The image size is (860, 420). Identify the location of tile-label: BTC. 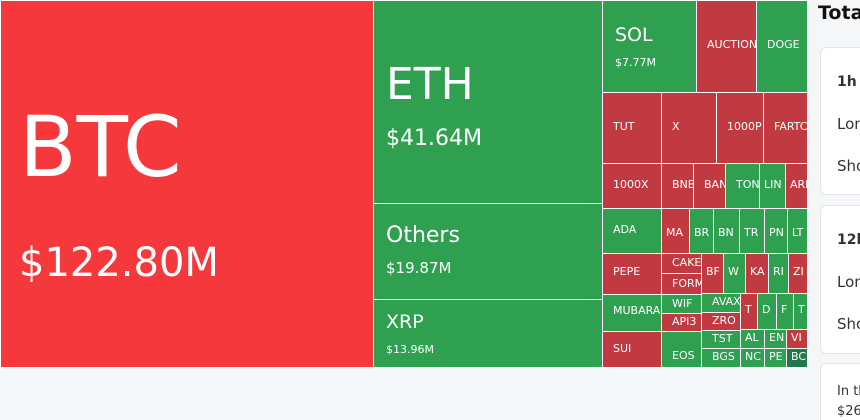
(100, 147).